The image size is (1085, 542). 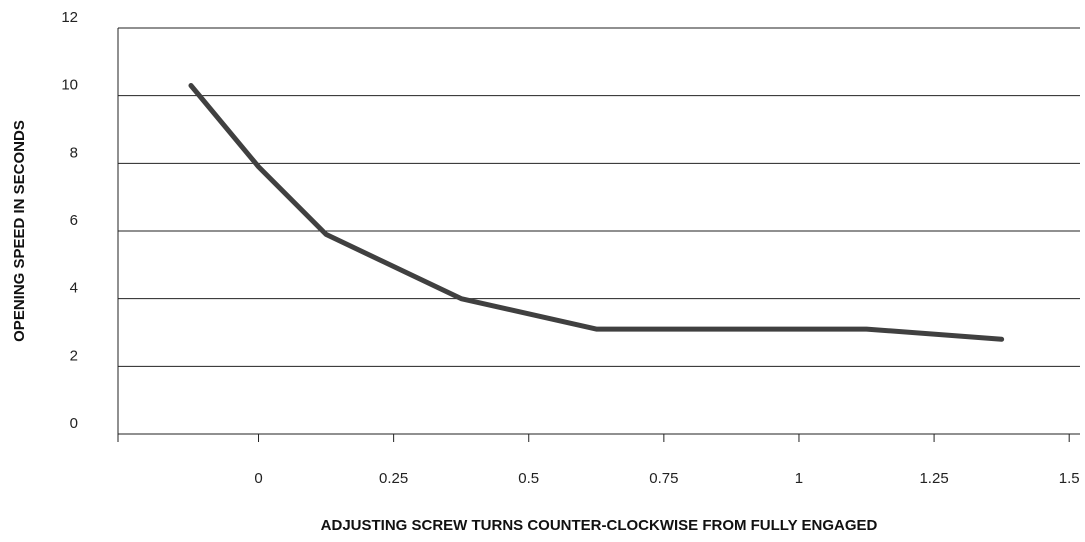 I want to click on x-tick-label: 0, so click(x=258, y=478).